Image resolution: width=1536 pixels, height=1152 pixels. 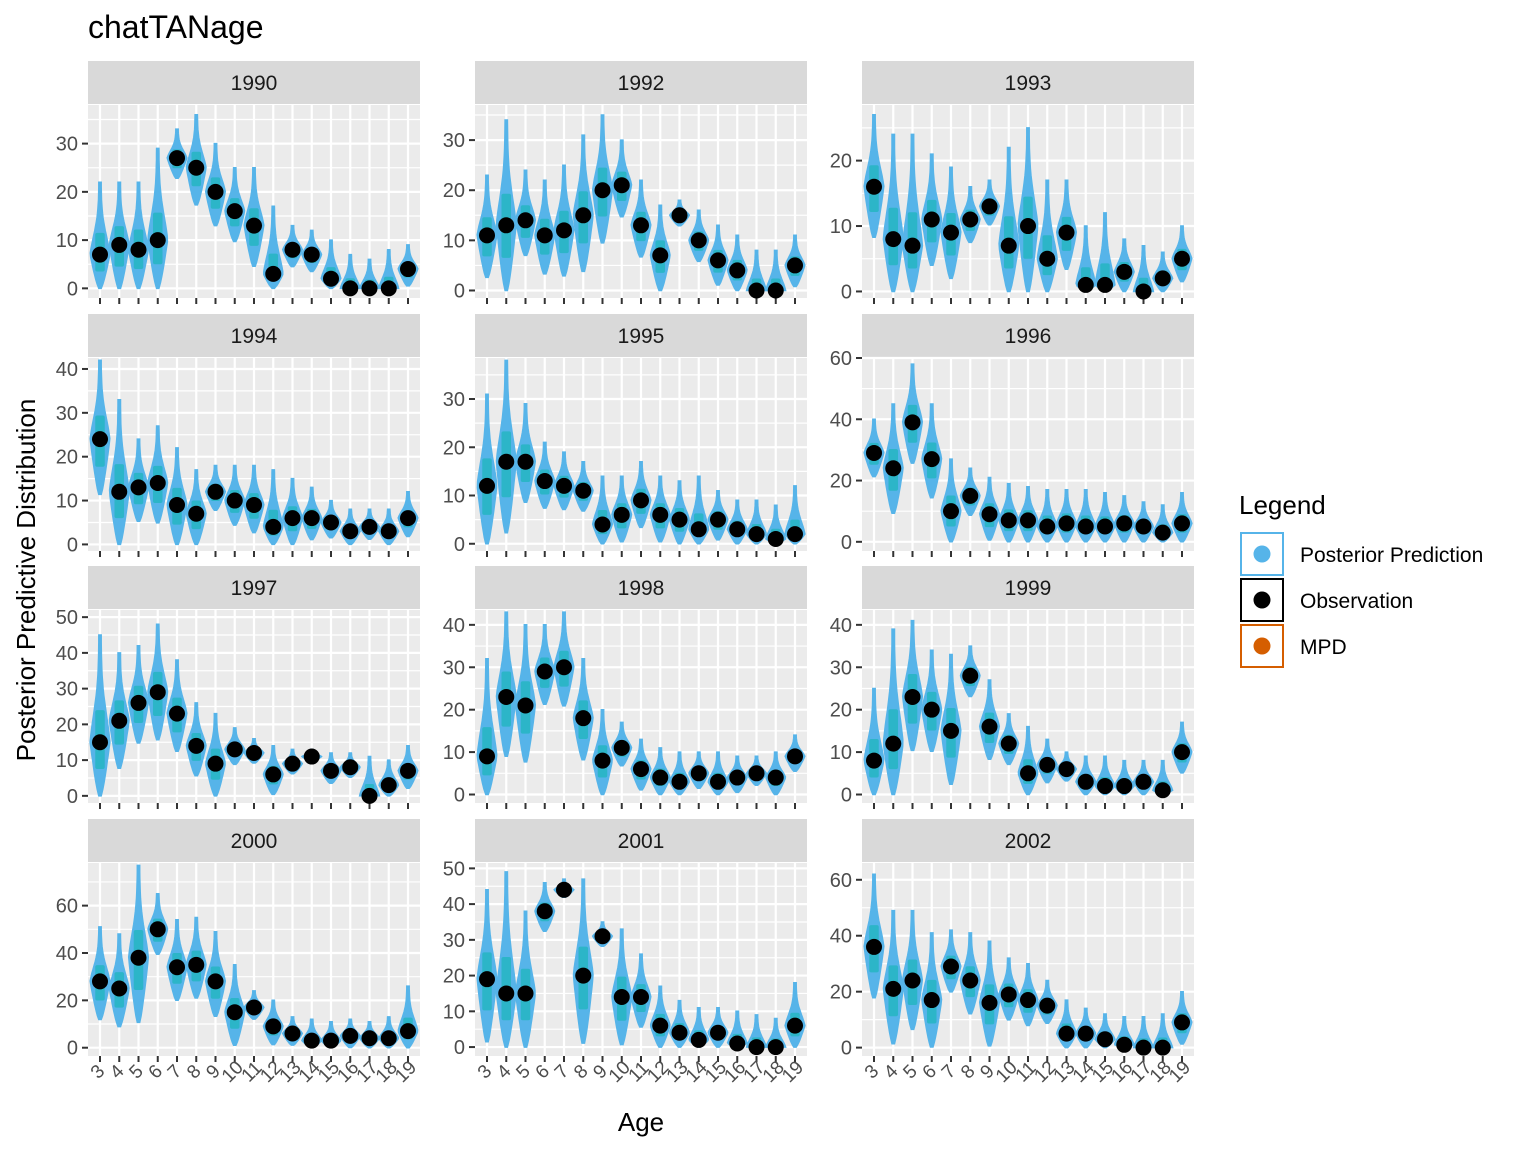 What do you see at coordinates (841, 359) in the screenshot?
I see `y-tick-label: 60` at bounding box center [841, 359].